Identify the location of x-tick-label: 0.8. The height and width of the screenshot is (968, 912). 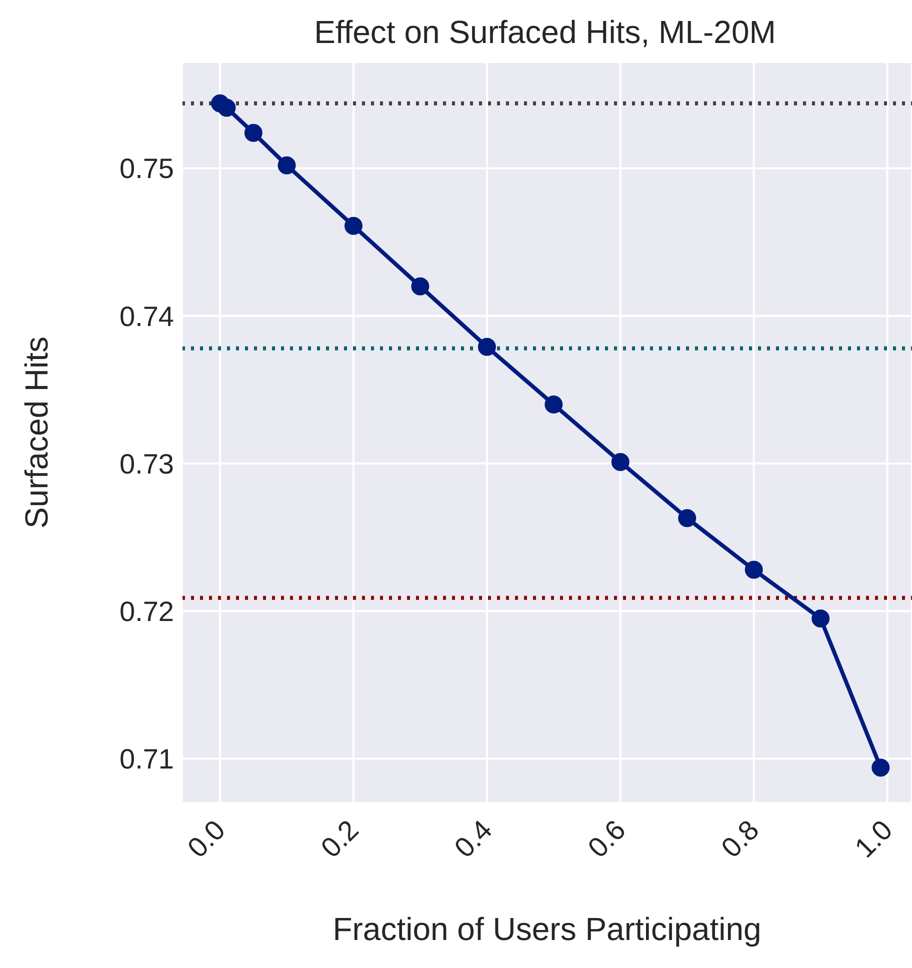
(740, 839).